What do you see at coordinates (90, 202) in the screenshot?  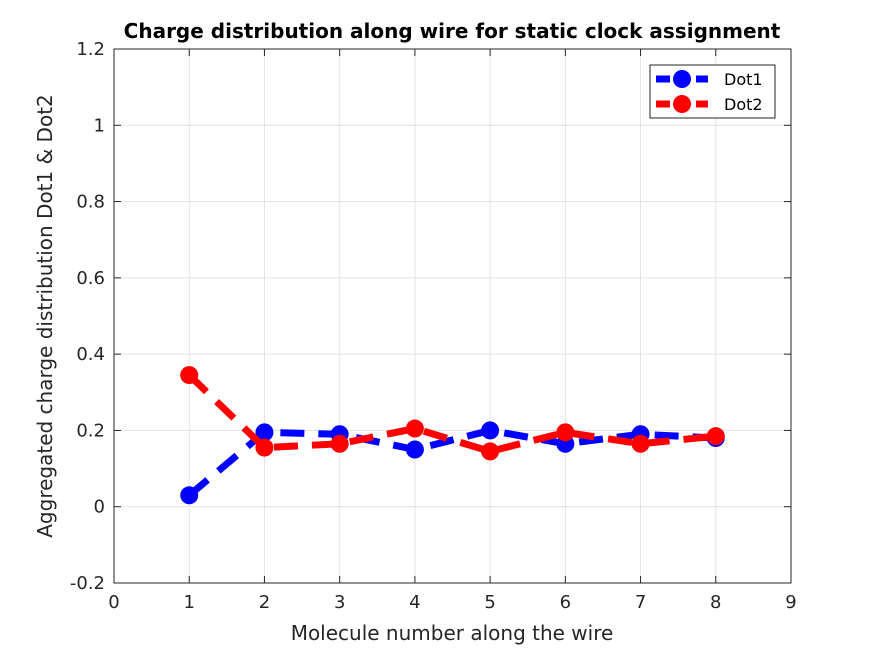 I see `y-tick-label: 0.8` at bounding box center [90, 202].